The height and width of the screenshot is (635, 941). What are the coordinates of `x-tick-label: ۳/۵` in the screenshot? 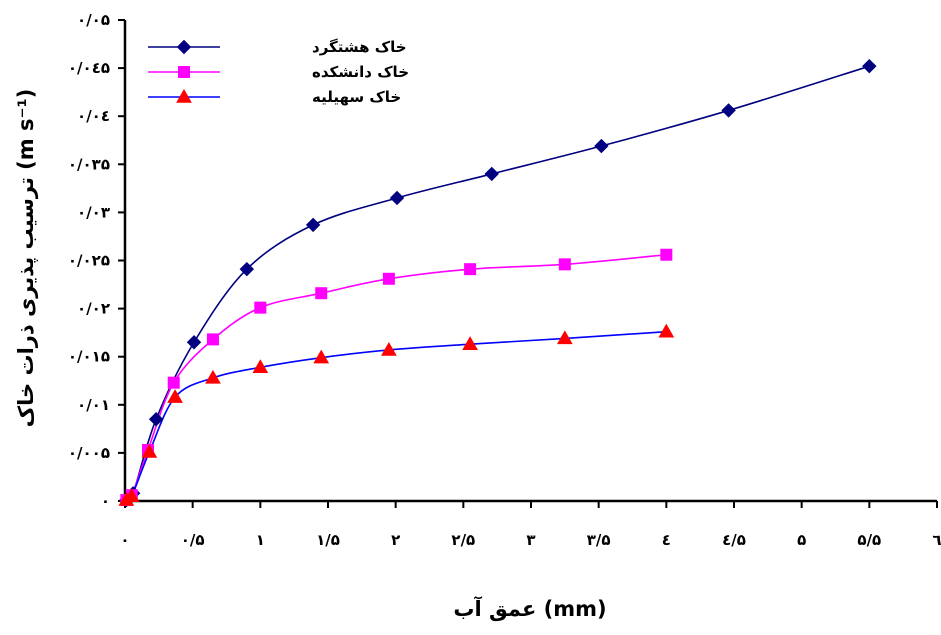 It's located at (599, 540).